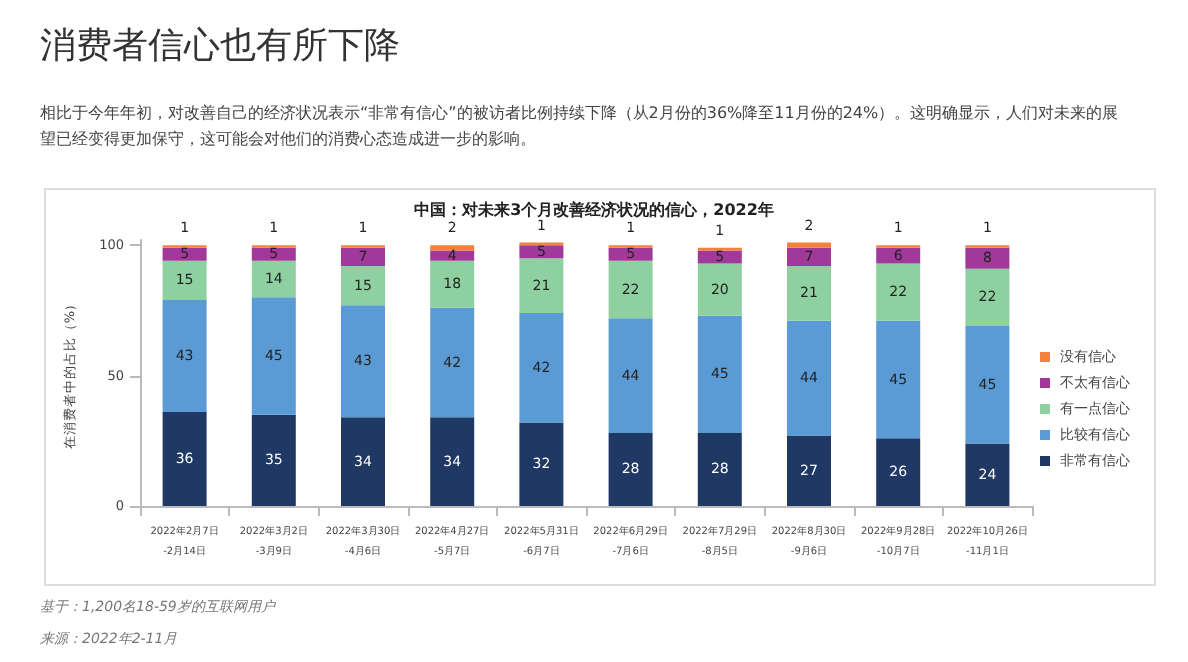 The height and width of the screenshot is (662, 1188). I want to click on chart-title: 消费者信心也有所下降, so click(220, 46).